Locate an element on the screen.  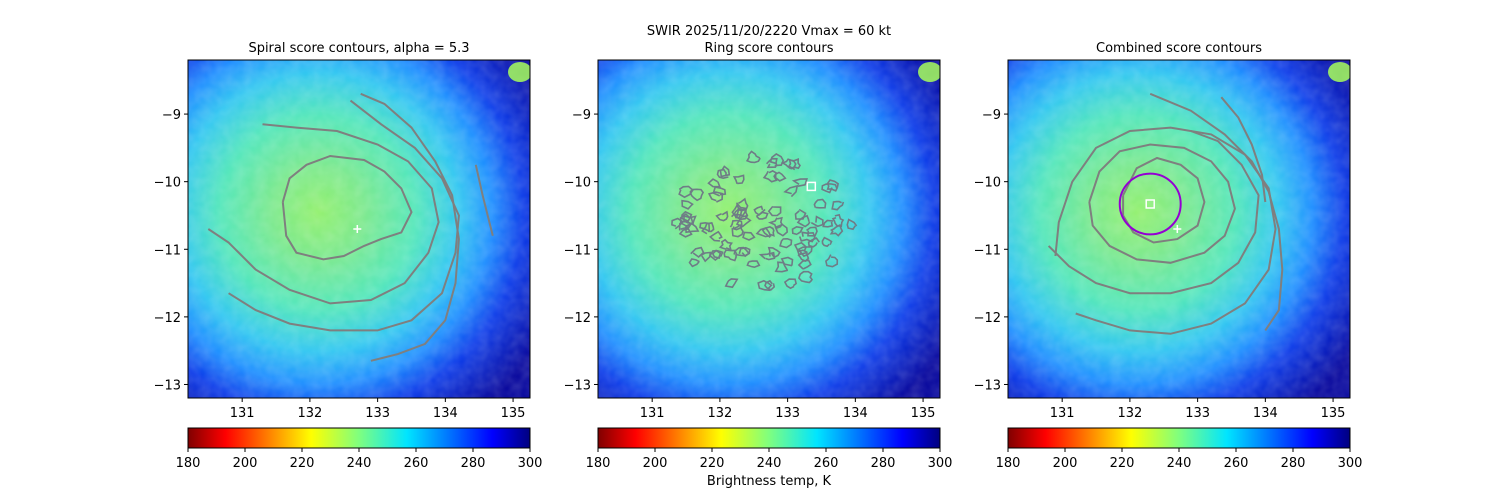
y-tick-label: −10 is located at coordinates (577, 183).